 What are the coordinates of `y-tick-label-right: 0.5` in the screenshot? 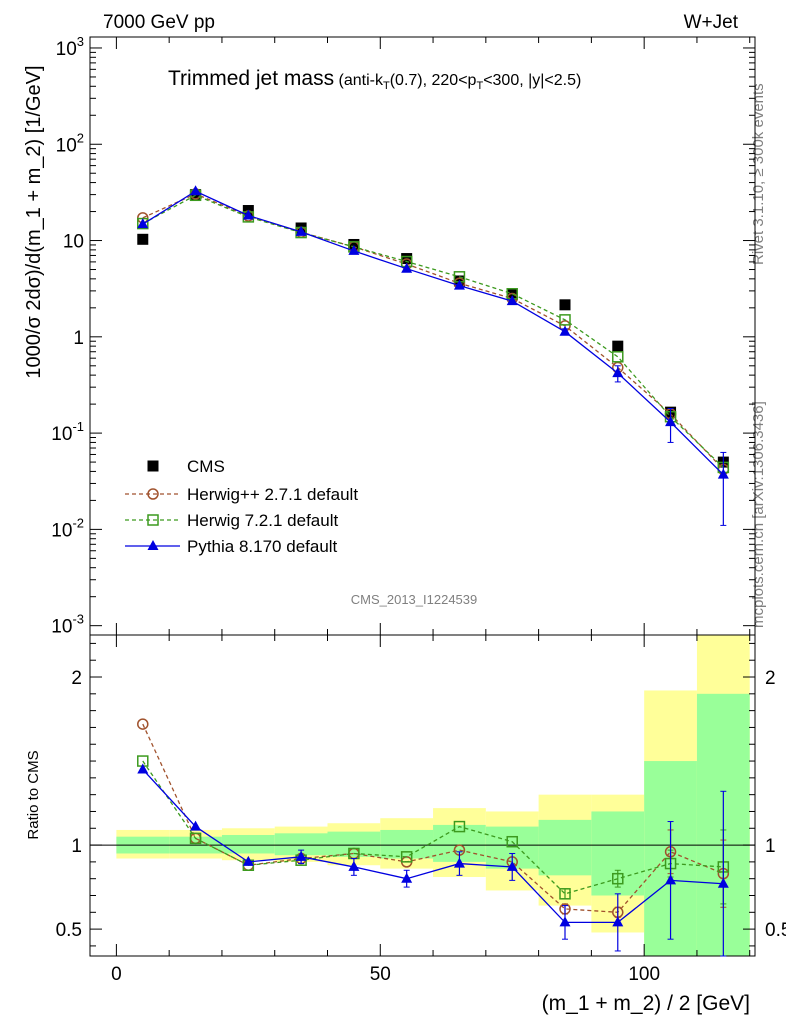 It's located at (775, 930).